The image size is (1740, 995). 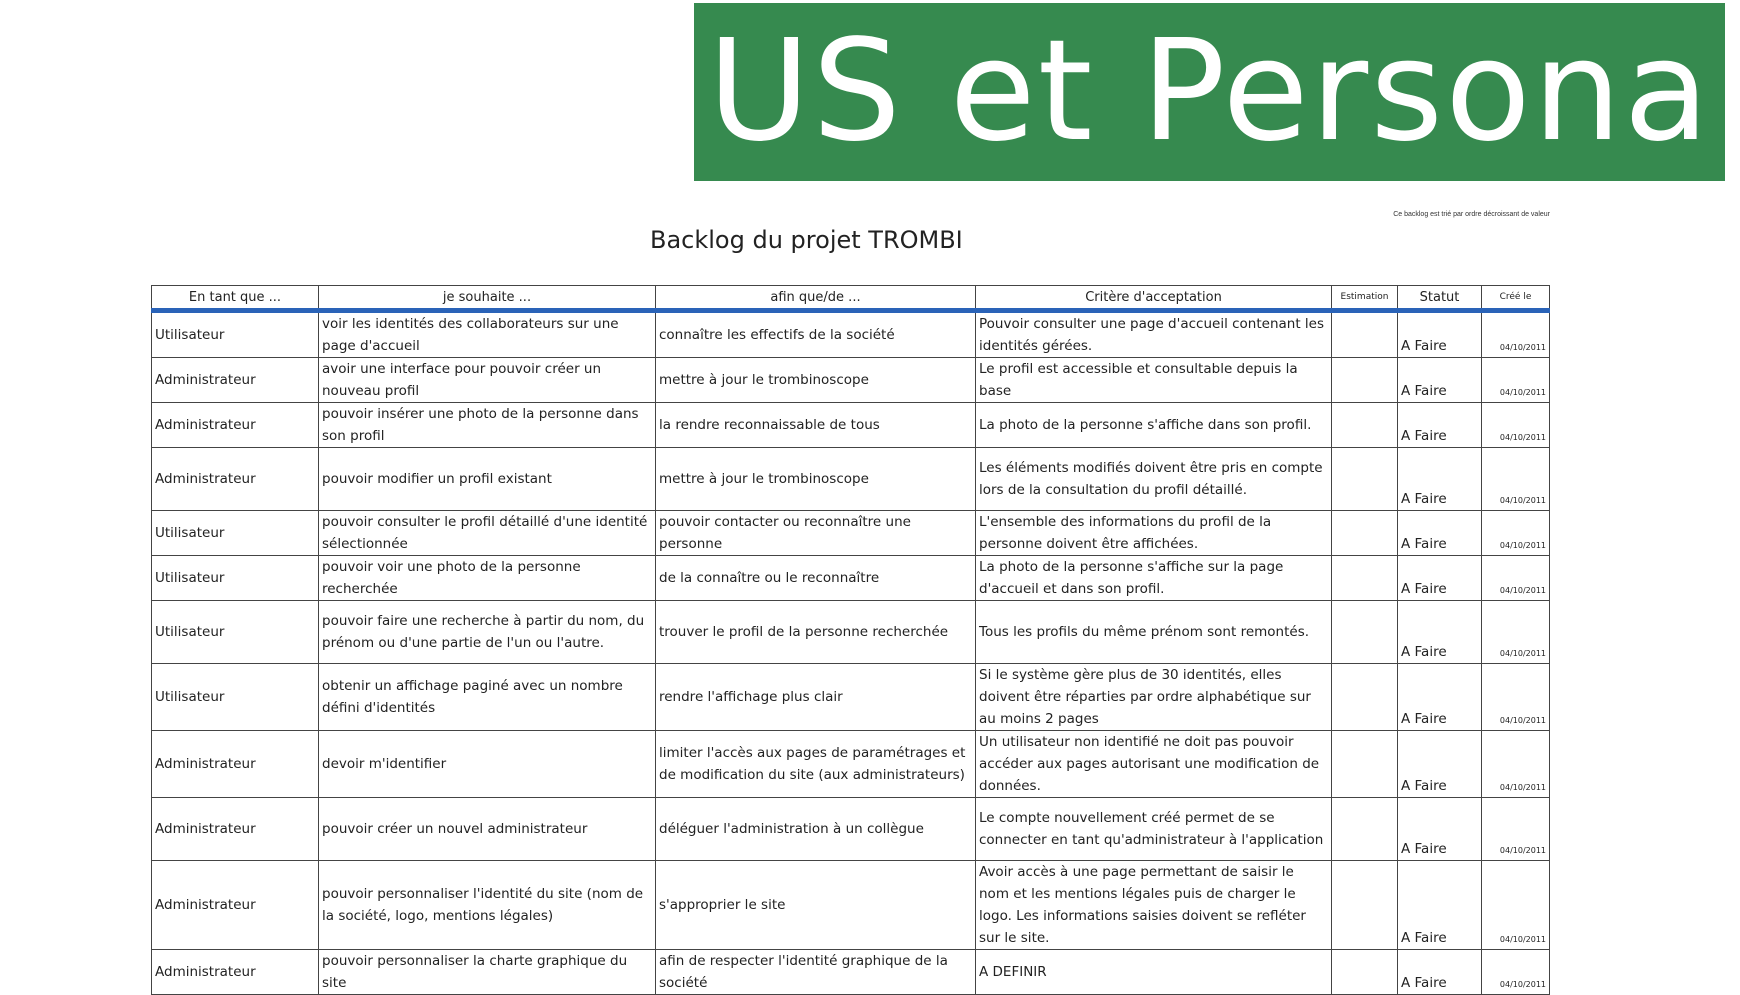 I want to click on cell-goal: rendre l'affichage plus clair, so click(x=815, y=697).